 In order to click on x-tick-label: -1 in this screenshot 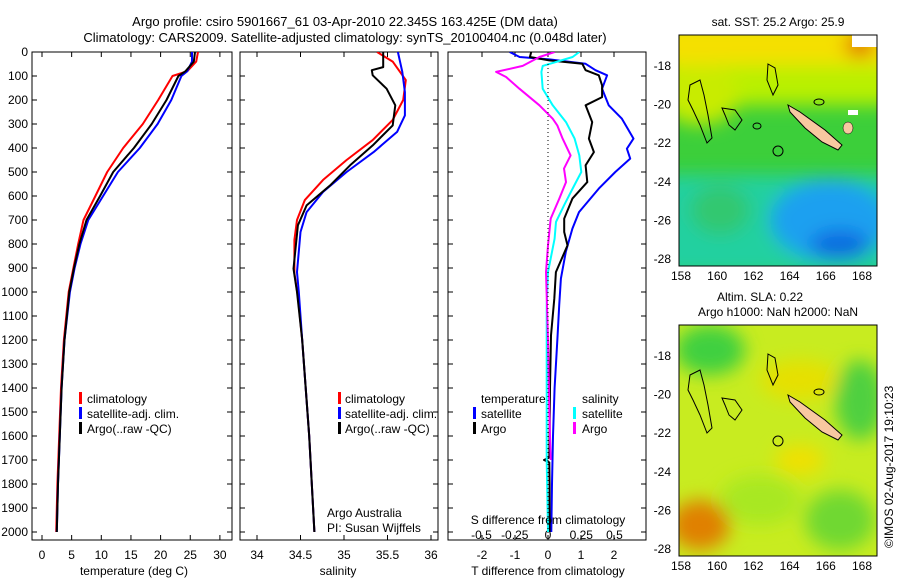, I will do `click(515, 555)`.